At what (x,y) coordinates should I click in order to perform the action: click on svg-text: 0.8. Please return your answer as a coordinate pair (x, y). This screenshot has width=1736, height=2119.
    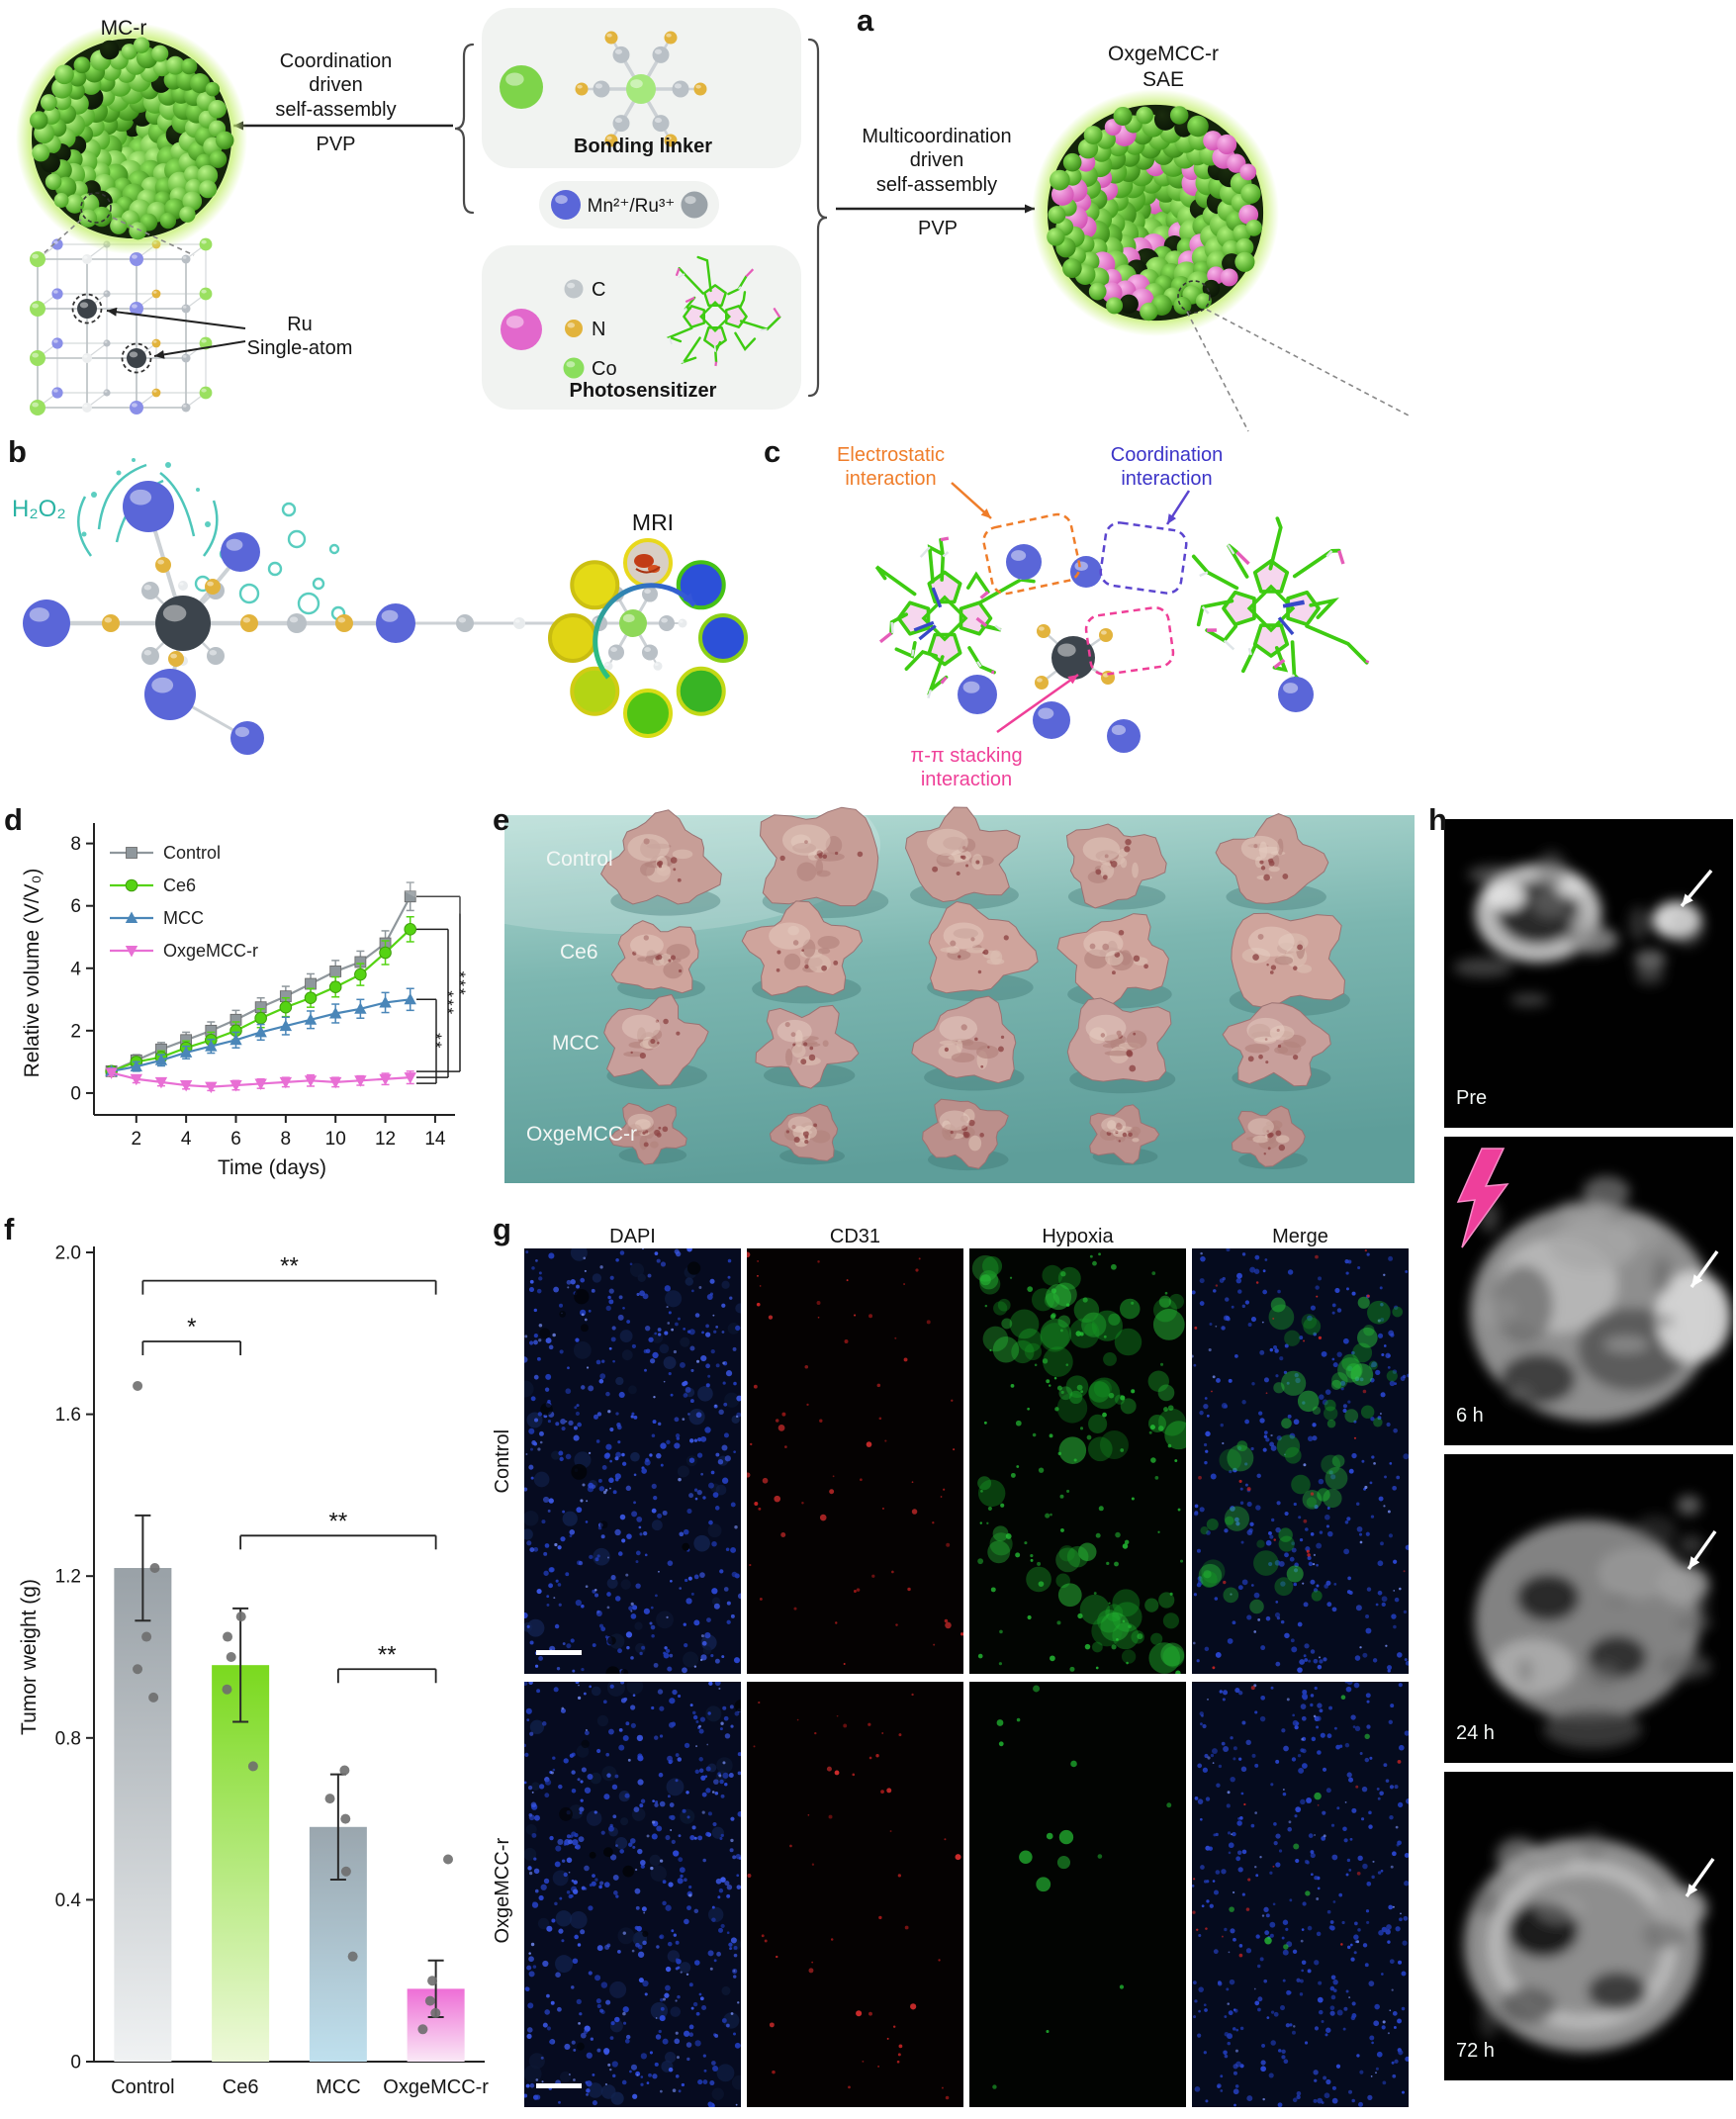
    Looking at the image, I should click on (68, 1739).